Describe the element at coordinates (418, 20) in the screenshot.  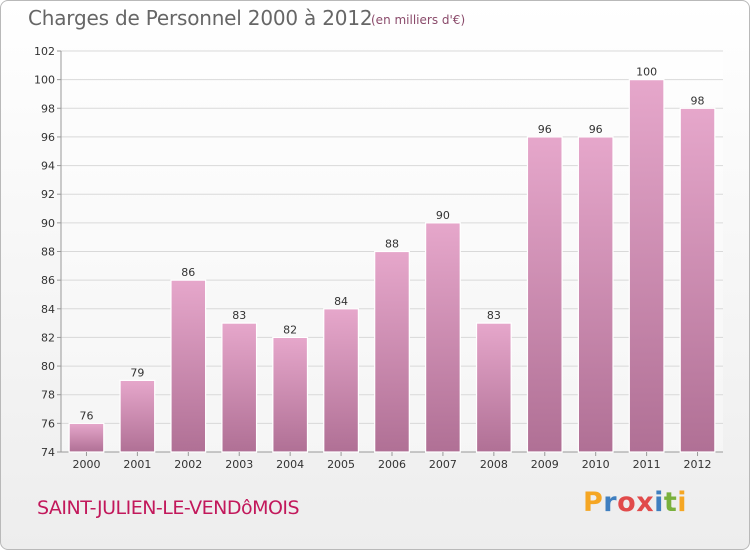
I see `chart-unit-subtitle: (en milliers d'€)` at that location.